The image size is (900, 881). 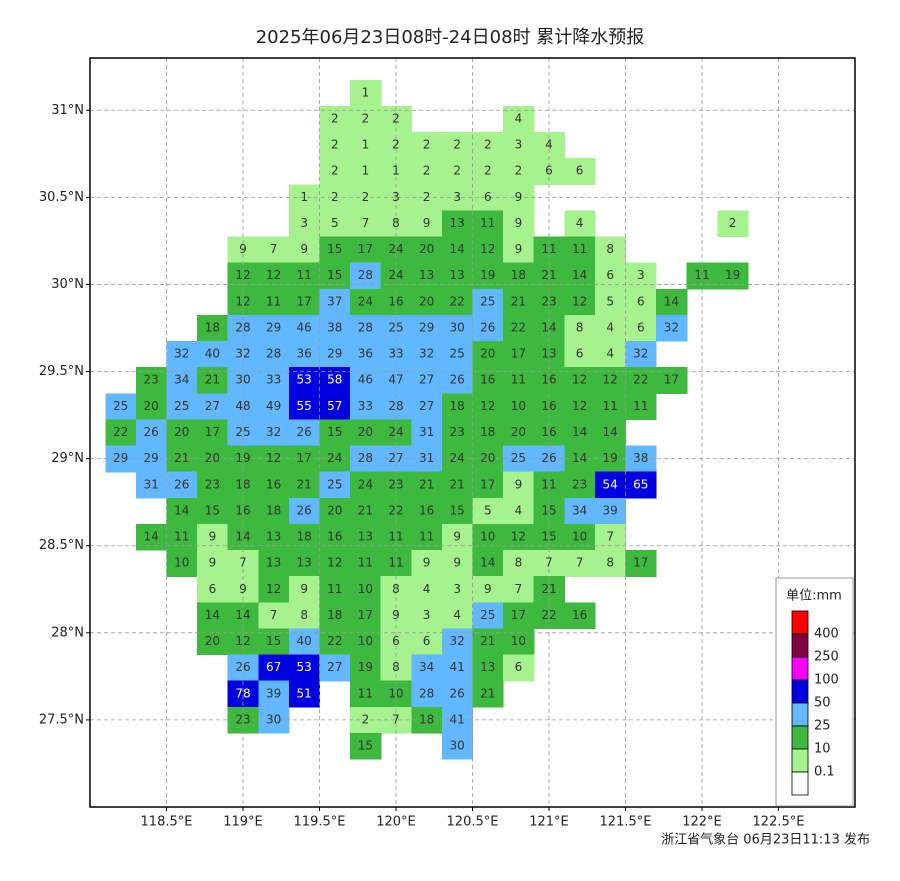 I want to click on rain-value: 15, so click(x=334, y=275).